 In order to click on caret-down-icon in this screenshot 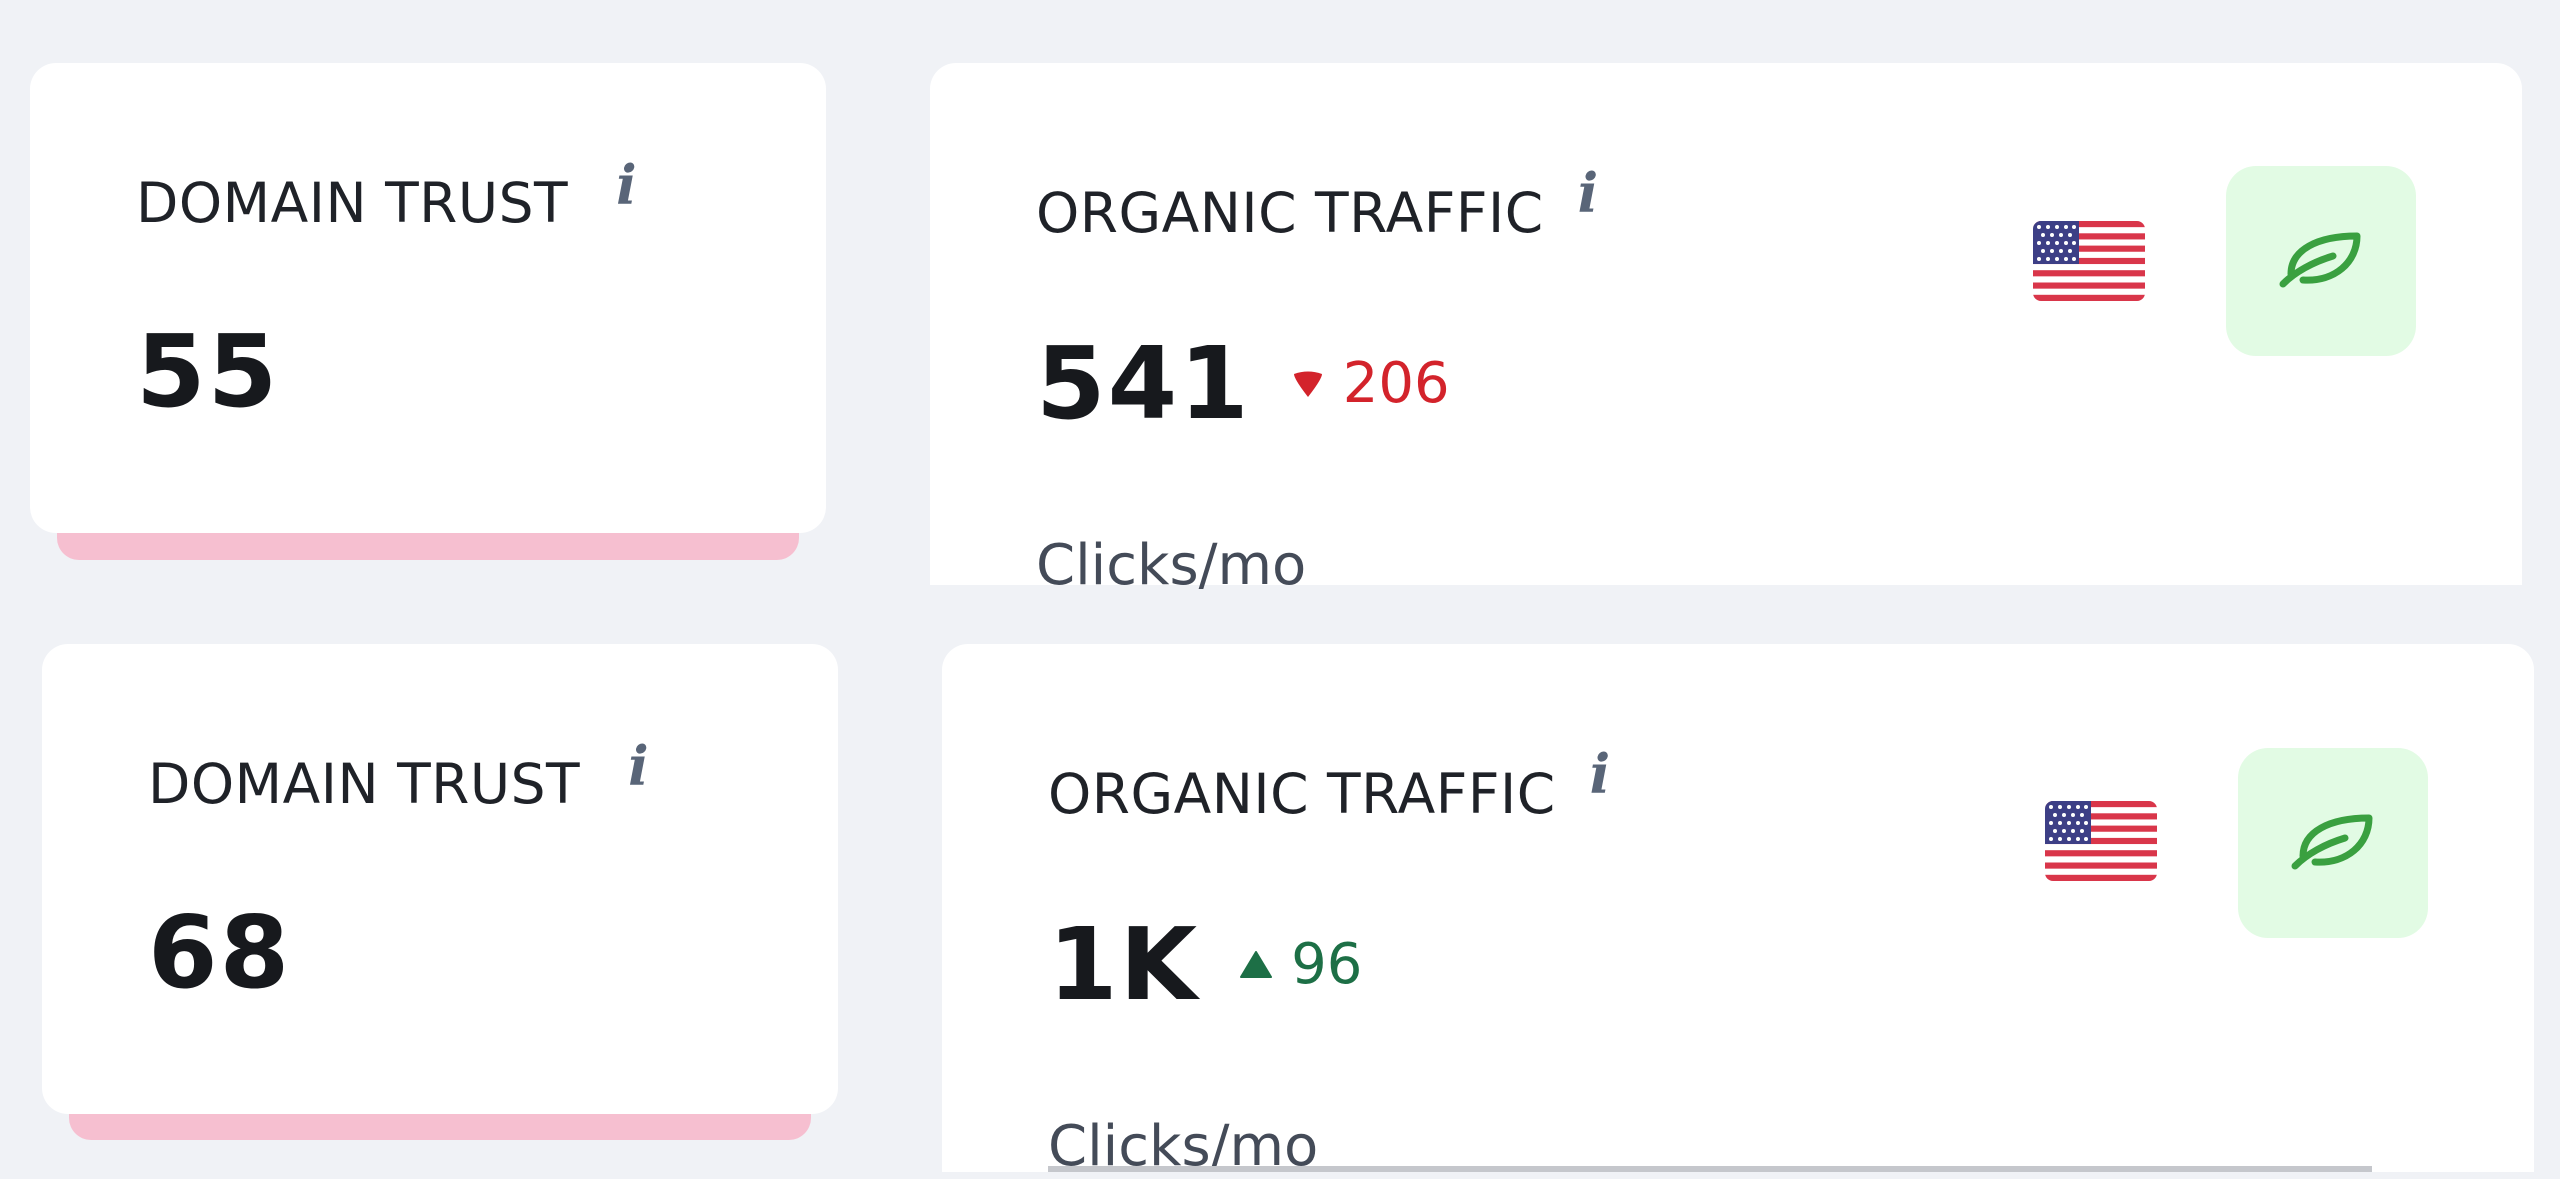, I will do `click(1307, 384)`.